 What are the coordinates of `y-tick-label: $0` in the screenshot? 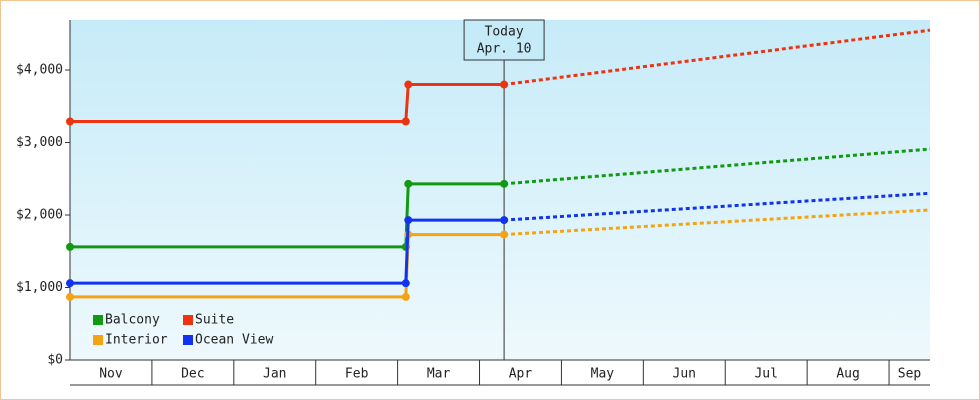 It's located at (55, 360).